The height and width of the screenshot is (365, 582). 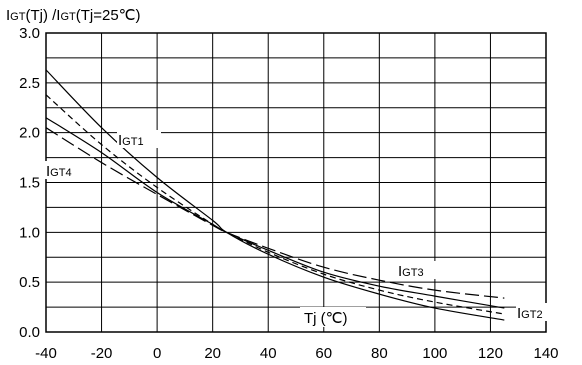 What do you see at coordinates (29, 282) in the screenshot?
I see `y-tick-label: 0.5` at bounding box center [29, 282].